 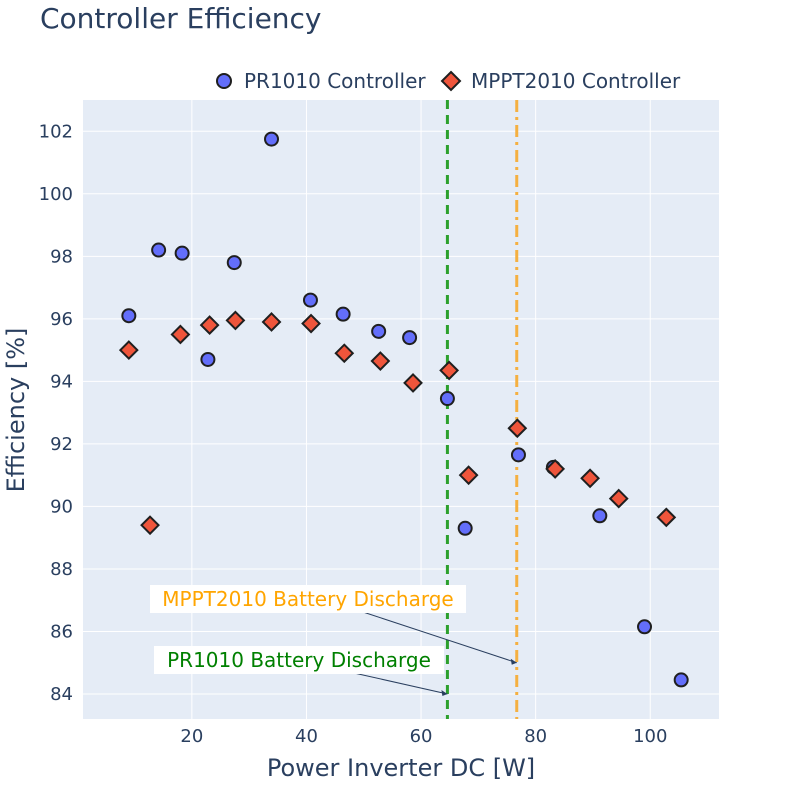 What do you see at coordinates (482, 409) in the screenshot?
I see `reference-lines` at bounding box center [482, 409].